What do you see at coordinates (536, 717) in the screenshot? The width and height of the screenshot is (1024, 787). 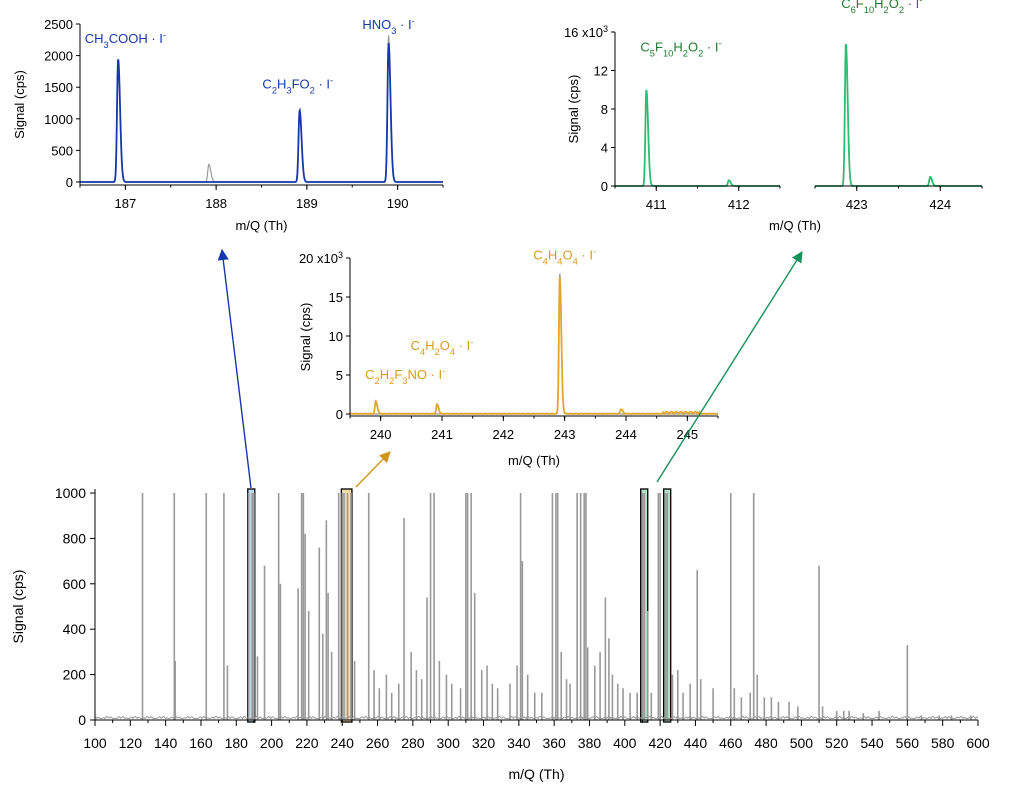 I see `spectrum-baseline` at bounding box center [536, 717].